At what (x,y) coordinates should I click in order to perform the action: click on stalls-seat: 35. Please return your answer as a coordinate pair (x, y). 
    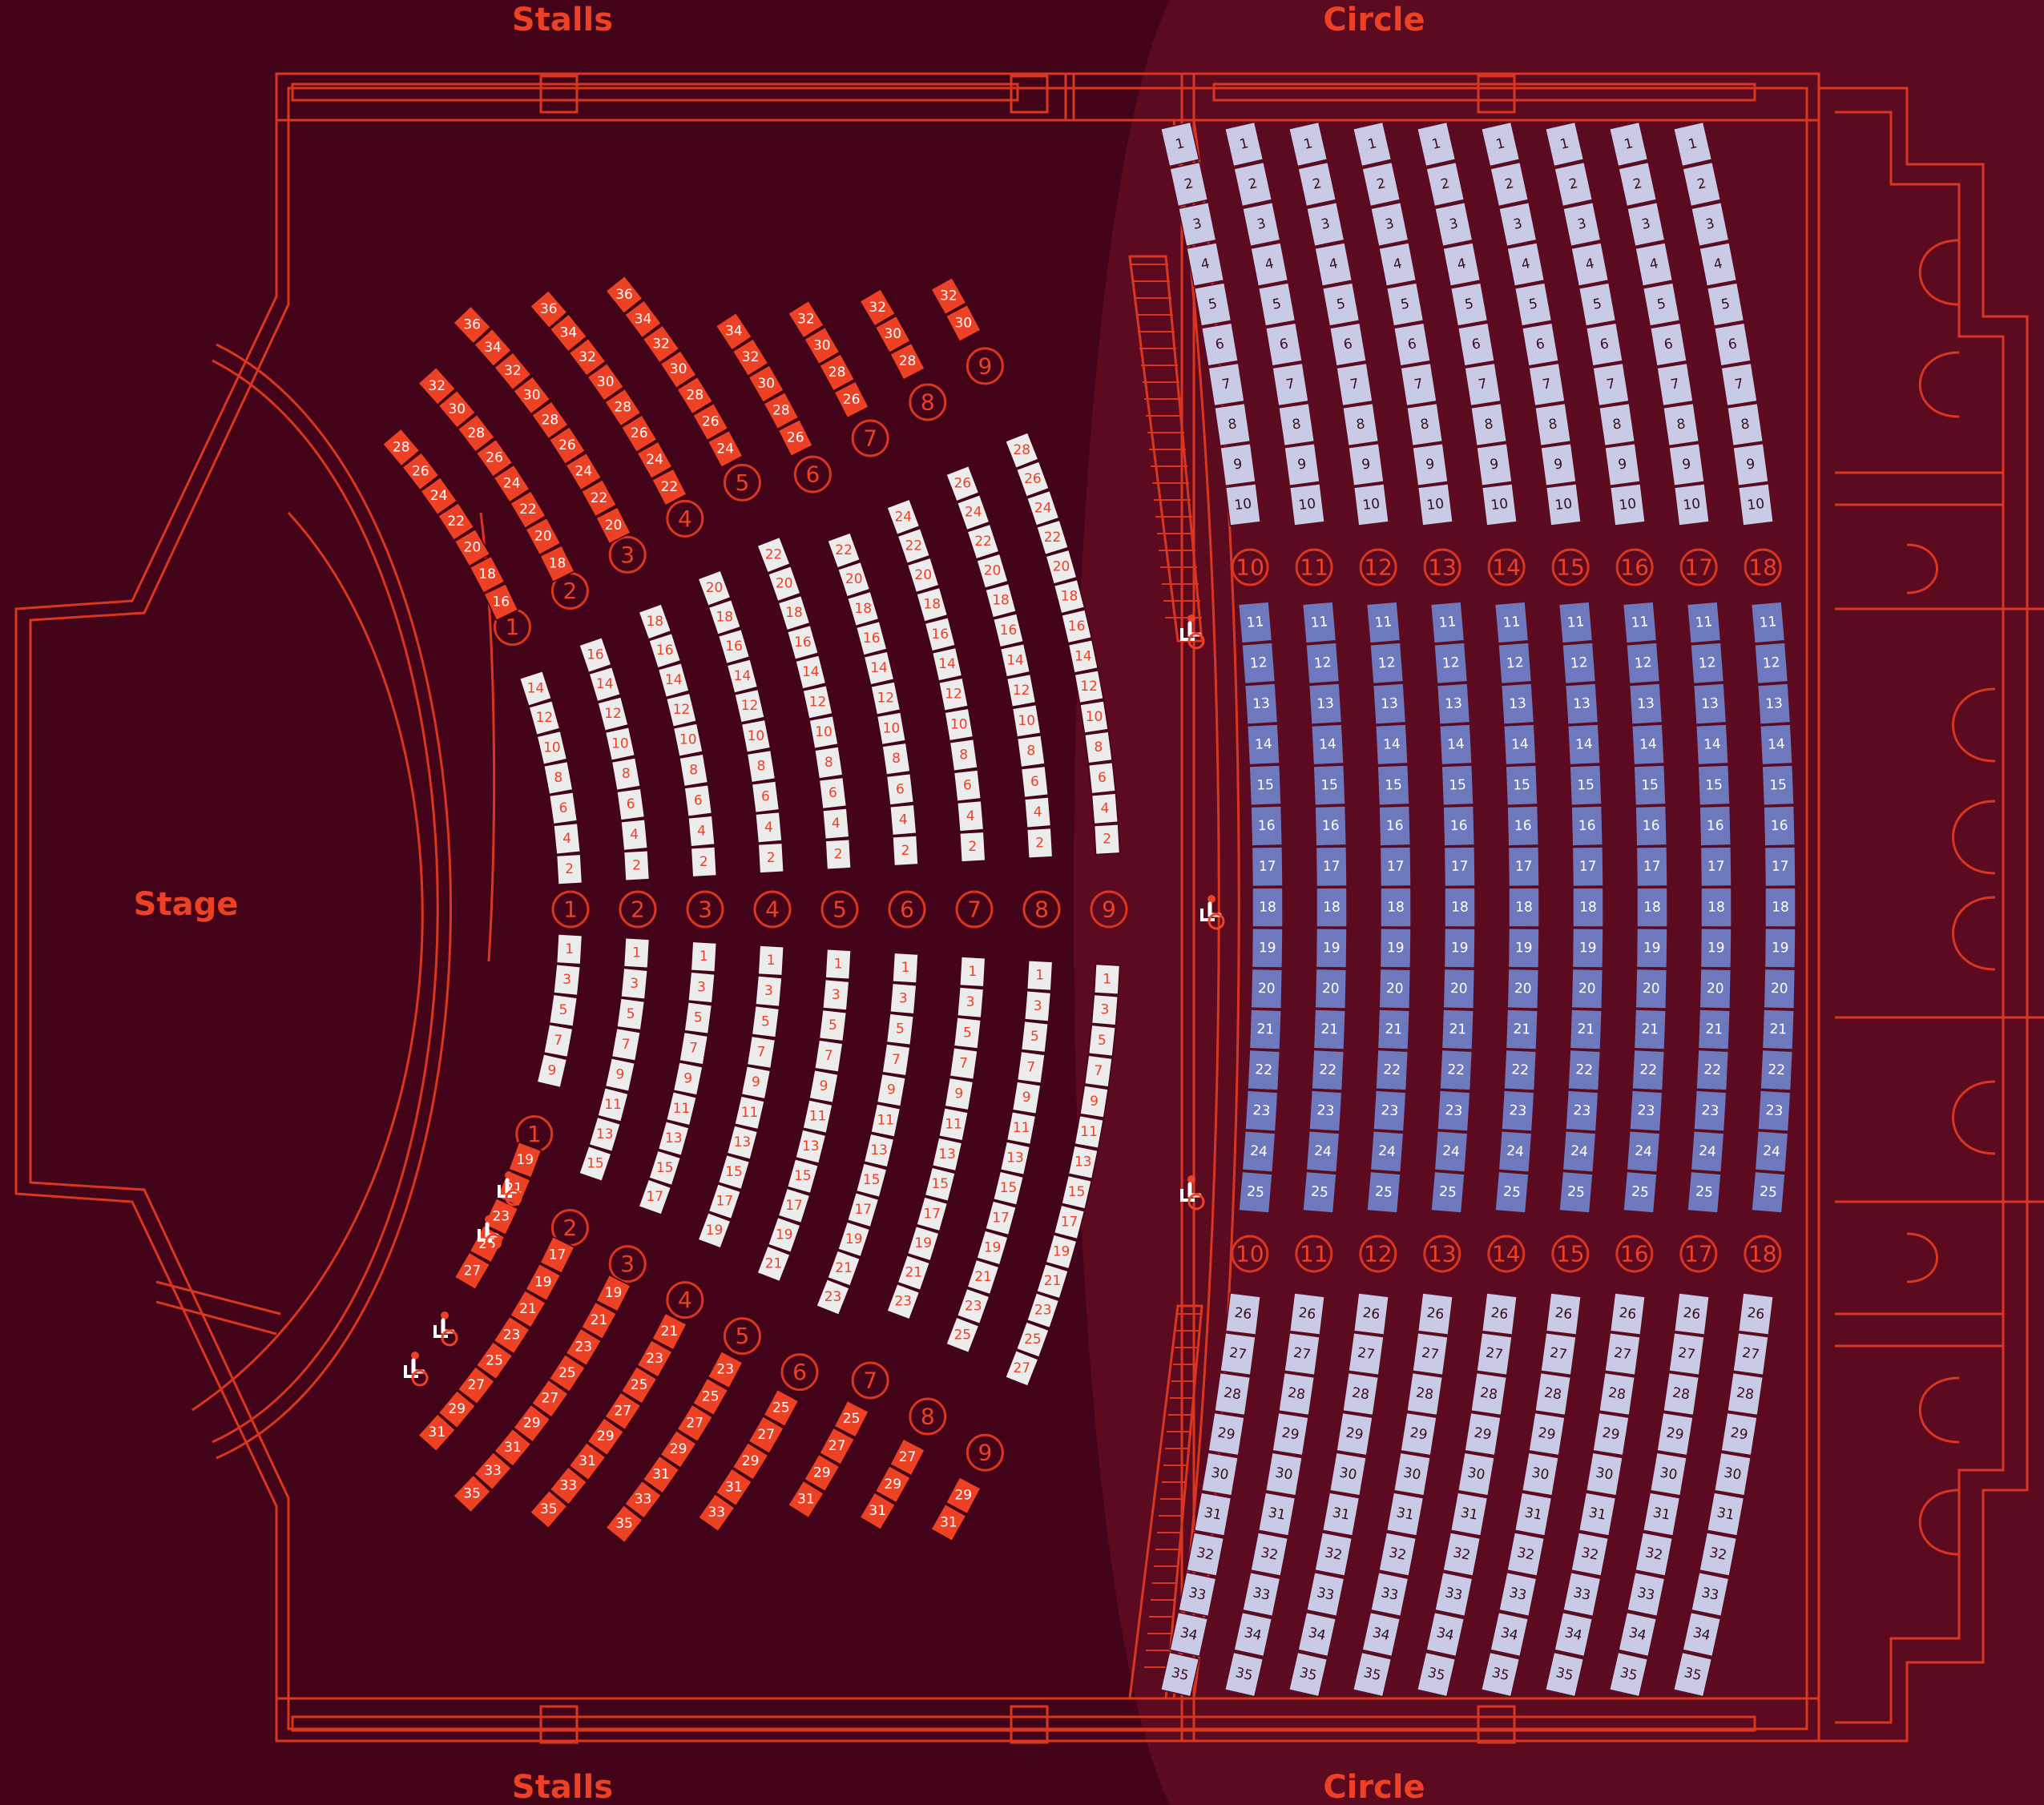
    Looking at the image, I should click on (548, 1509).